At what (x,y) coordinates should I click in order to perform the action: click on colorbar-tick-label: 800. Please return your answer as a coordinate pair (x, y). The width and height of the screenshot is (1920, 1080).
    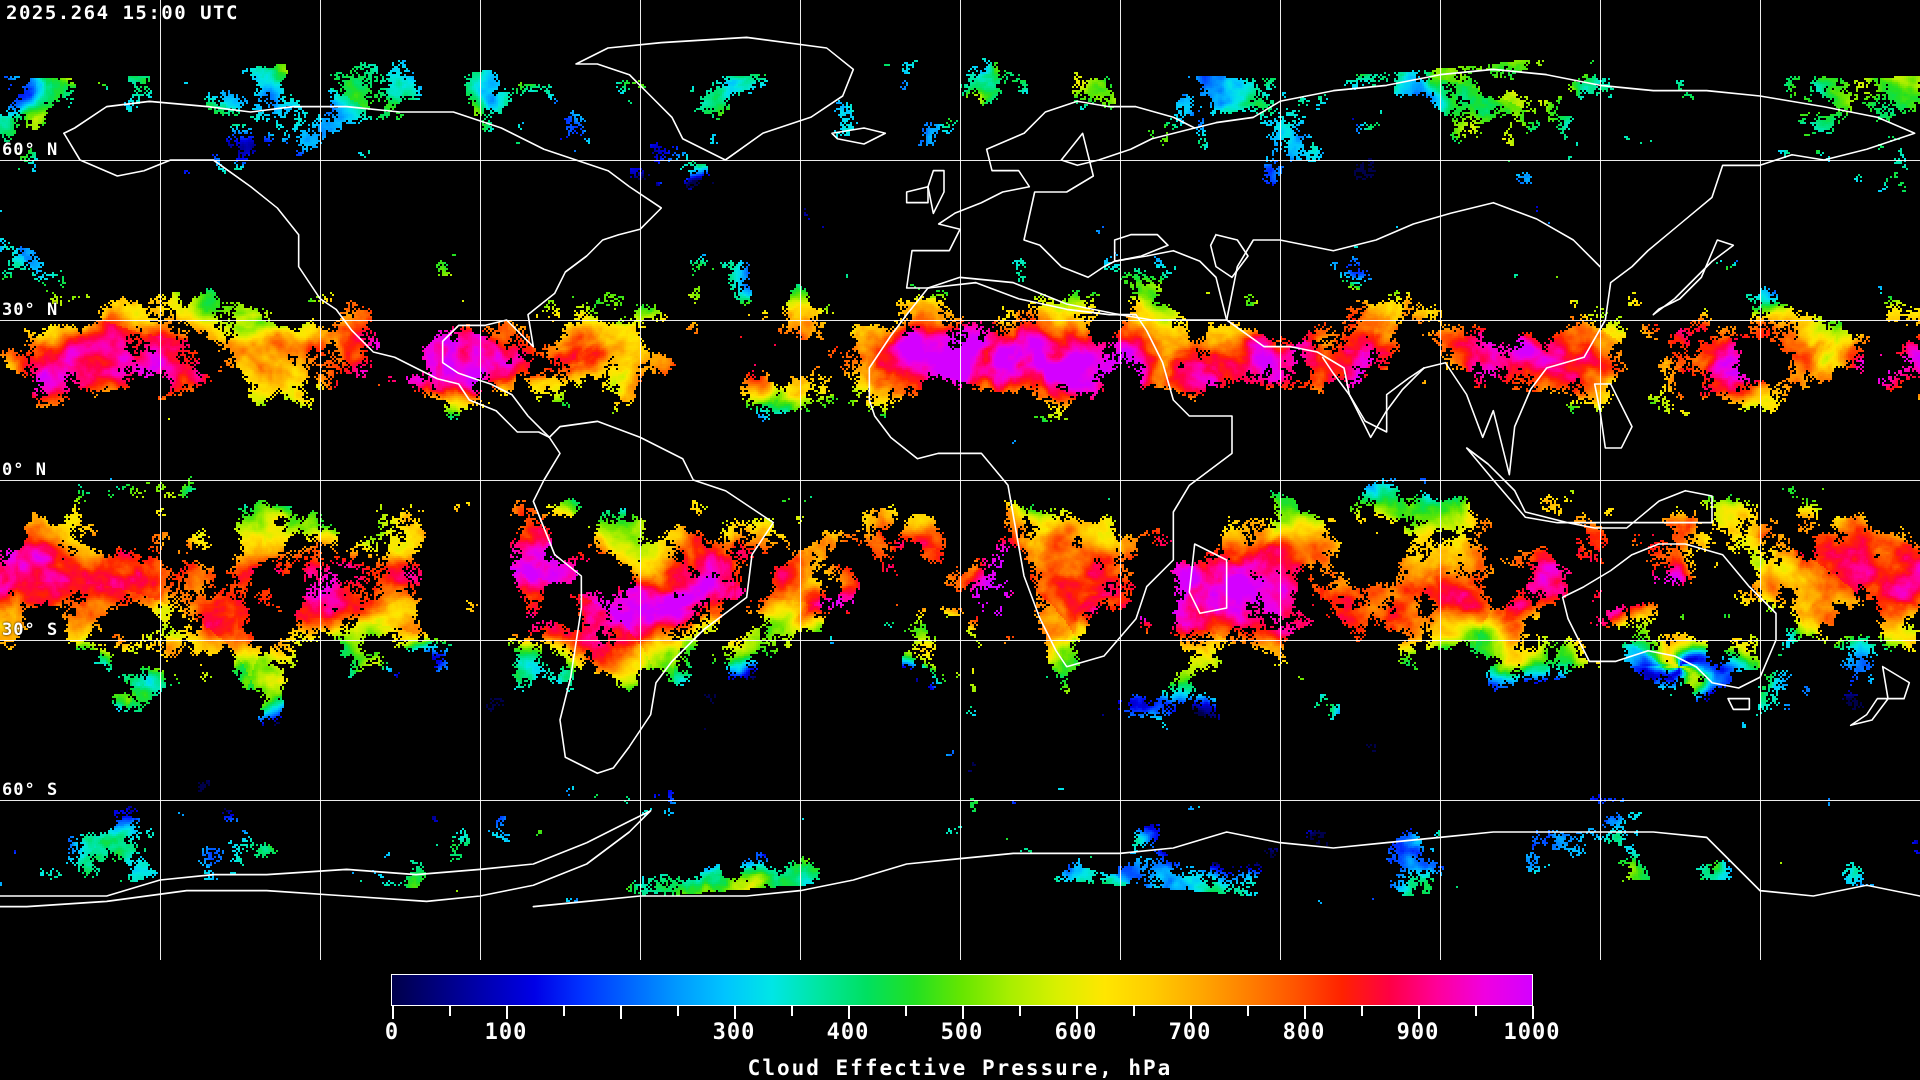
    Looking at the image, I should click on (1304, 1032).